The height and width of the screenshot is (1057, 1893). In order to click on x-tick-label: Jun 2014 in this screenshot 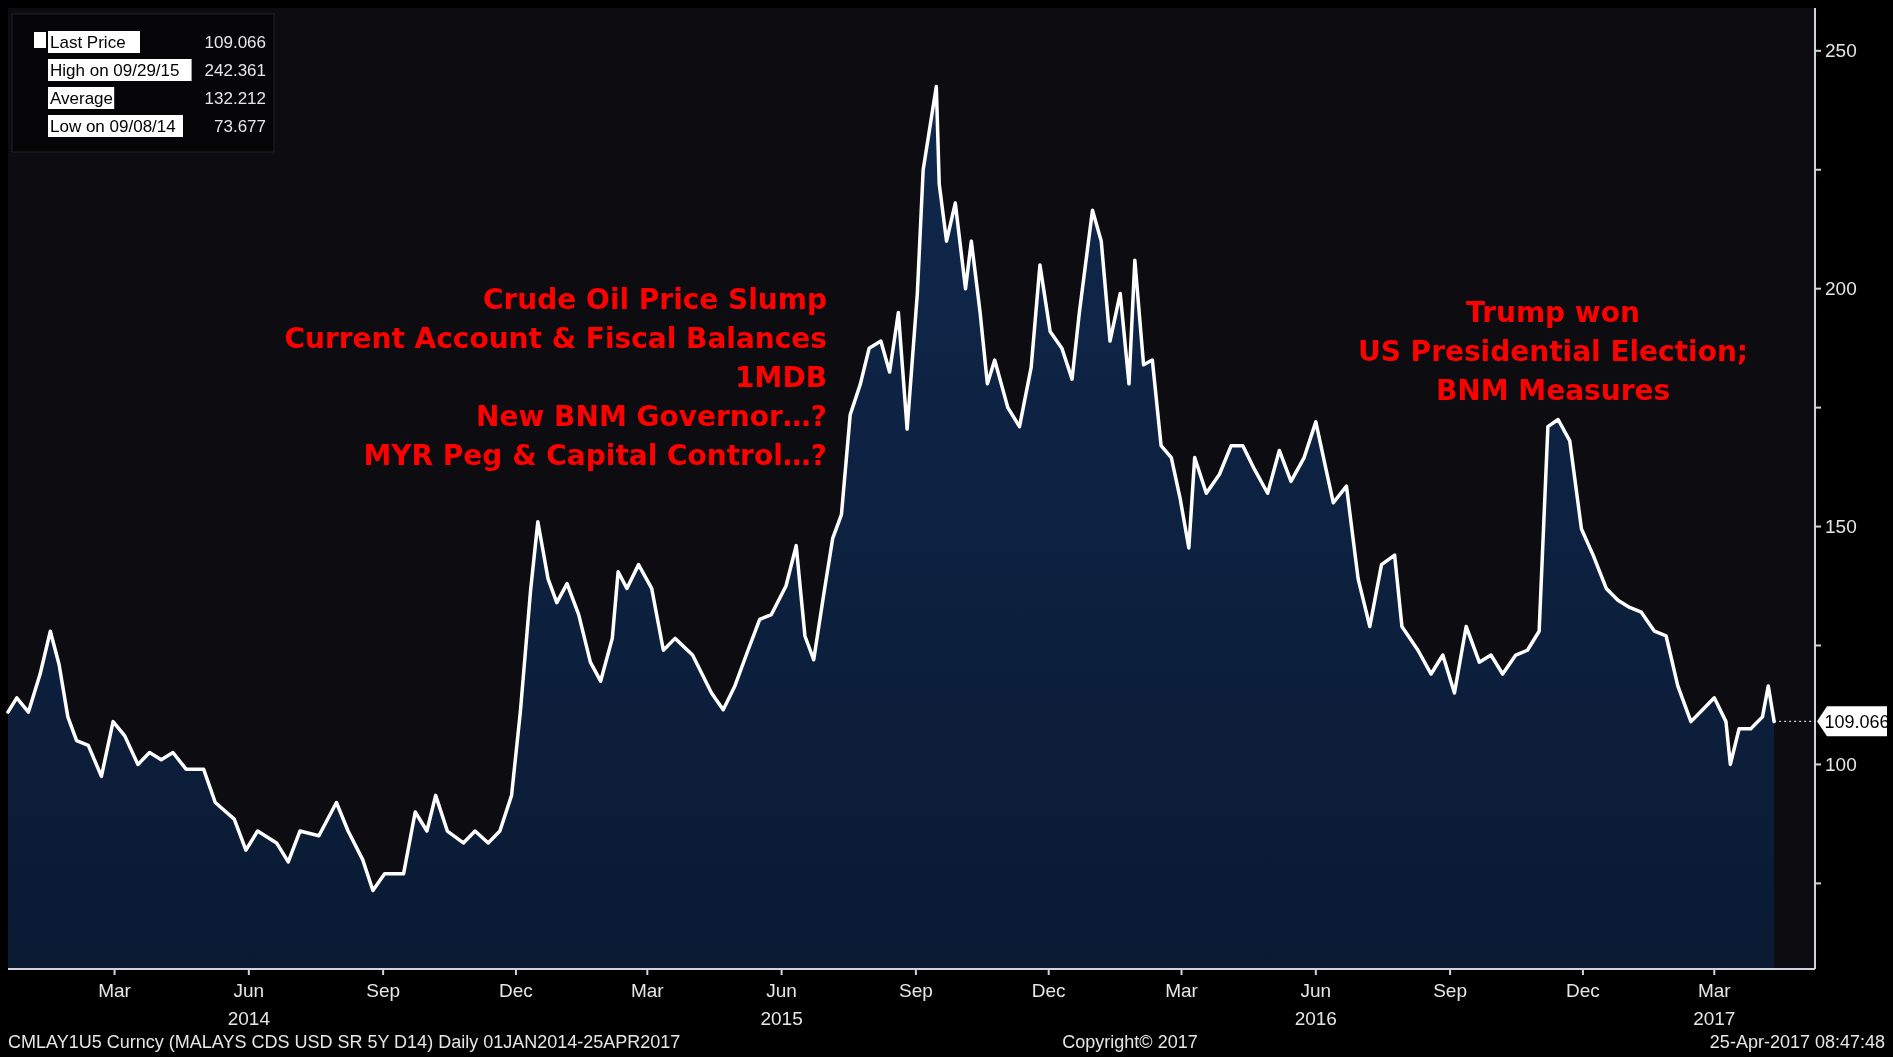, I will do `click(249, 1004)`.